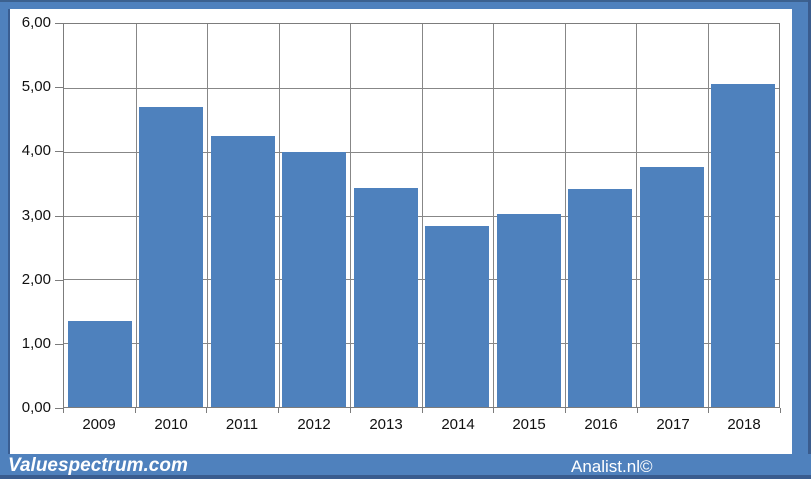 Image resolution: width=811 pixels, height=479 pixels. What do you see at coordinates (243, 271) in the screenshot?
I see `bar-2011` at bounding box center [243, 271].